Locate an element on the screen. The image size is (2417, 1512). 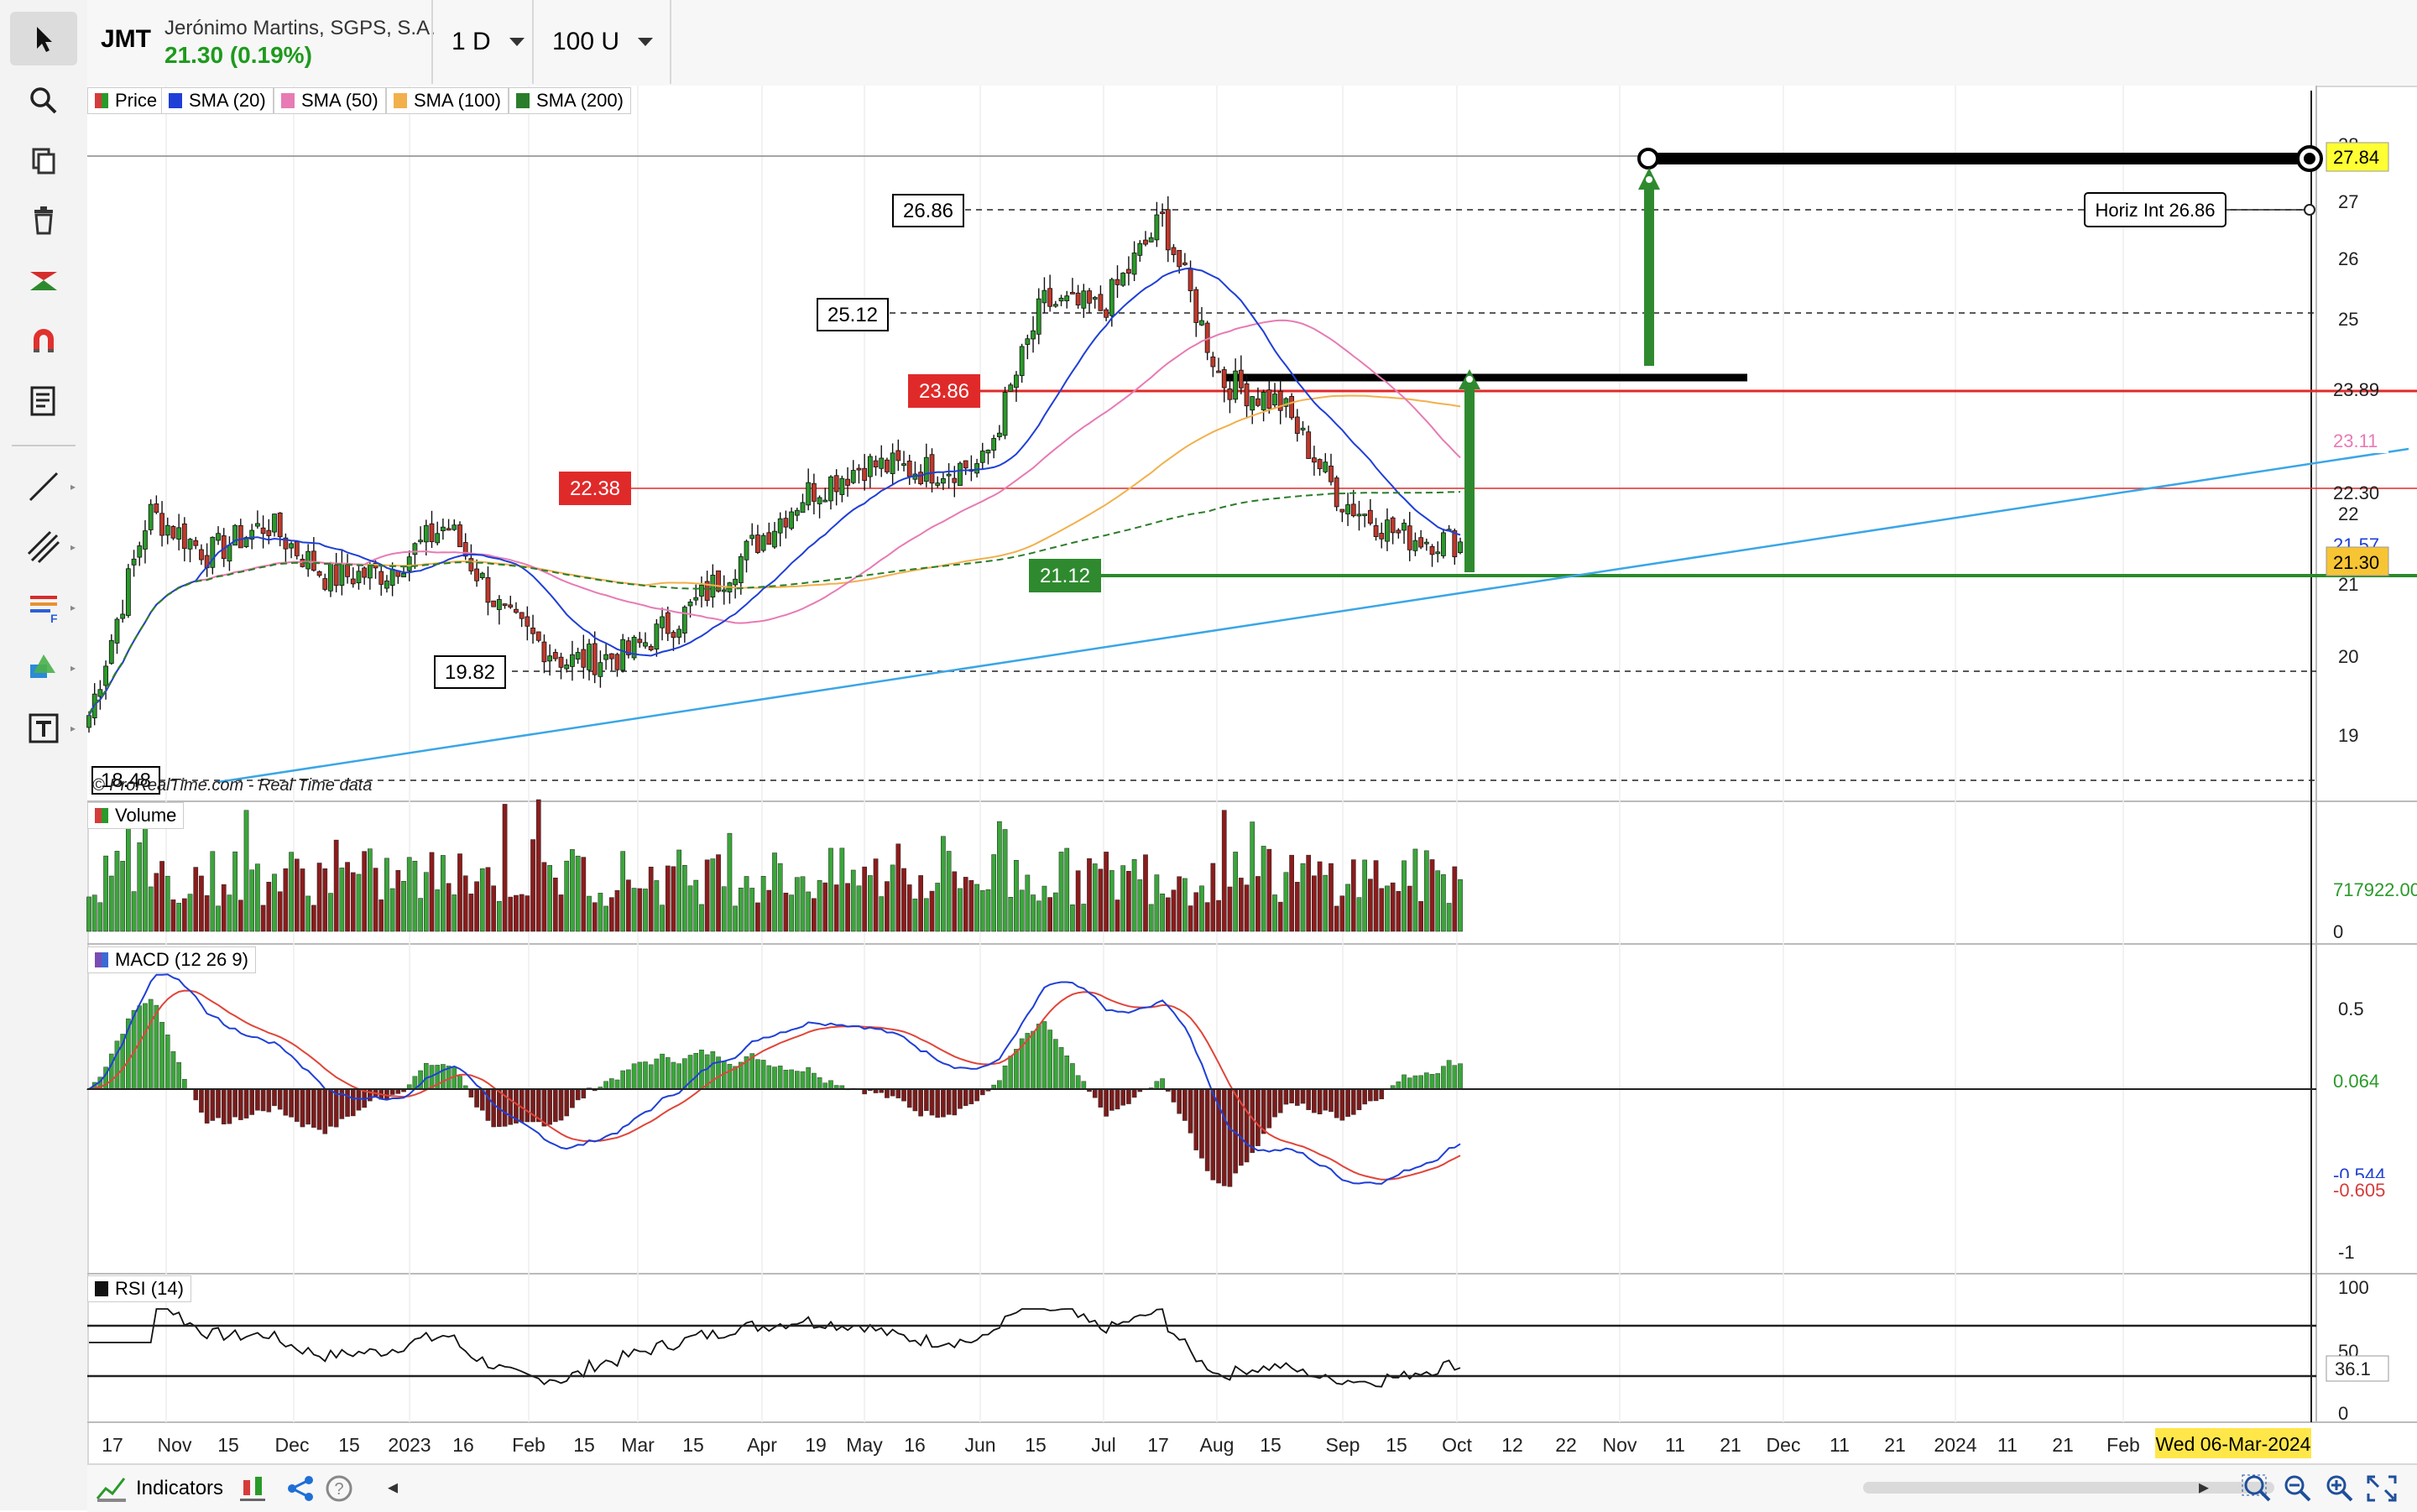
level-label-19-82: 19.82 is located at coordinates (470, 672).